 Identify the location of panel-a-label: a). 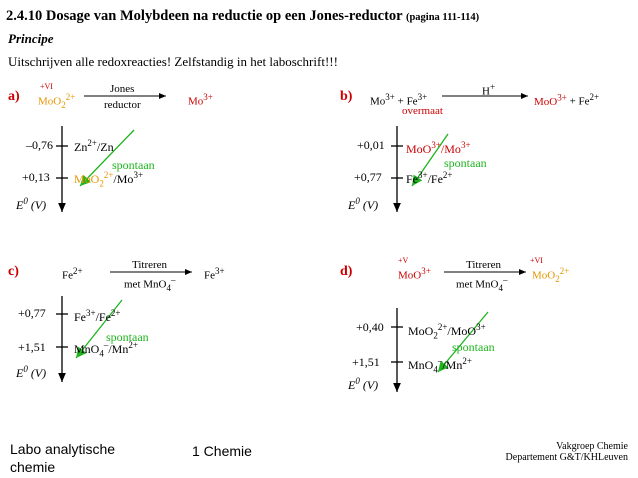
(14, 96).